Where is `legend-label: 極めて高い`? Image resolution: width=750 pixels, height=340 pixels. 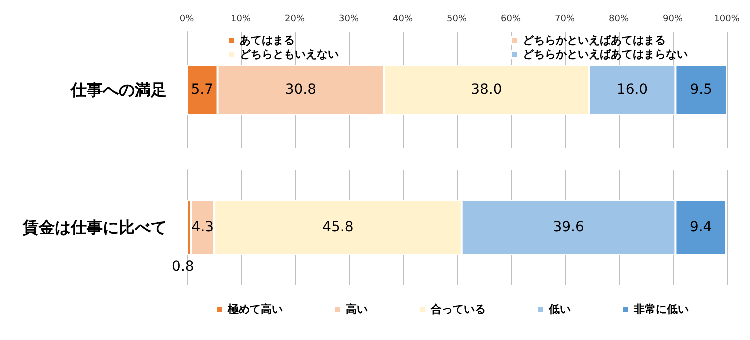
legend-label: 極めて高い is located at coordinates (255, 309).